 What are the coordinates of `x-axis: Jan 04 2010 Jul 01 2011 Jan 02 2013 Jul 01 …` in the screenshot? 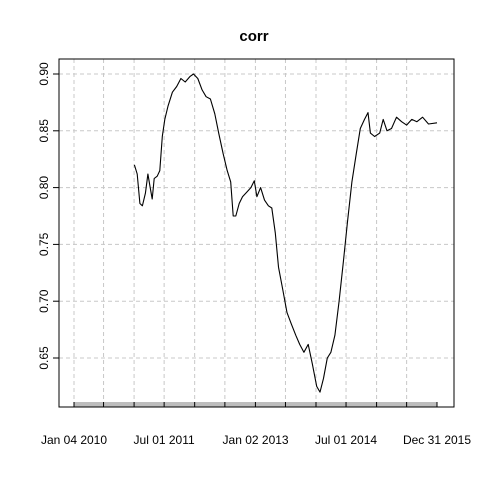 It's located at (256, 440).